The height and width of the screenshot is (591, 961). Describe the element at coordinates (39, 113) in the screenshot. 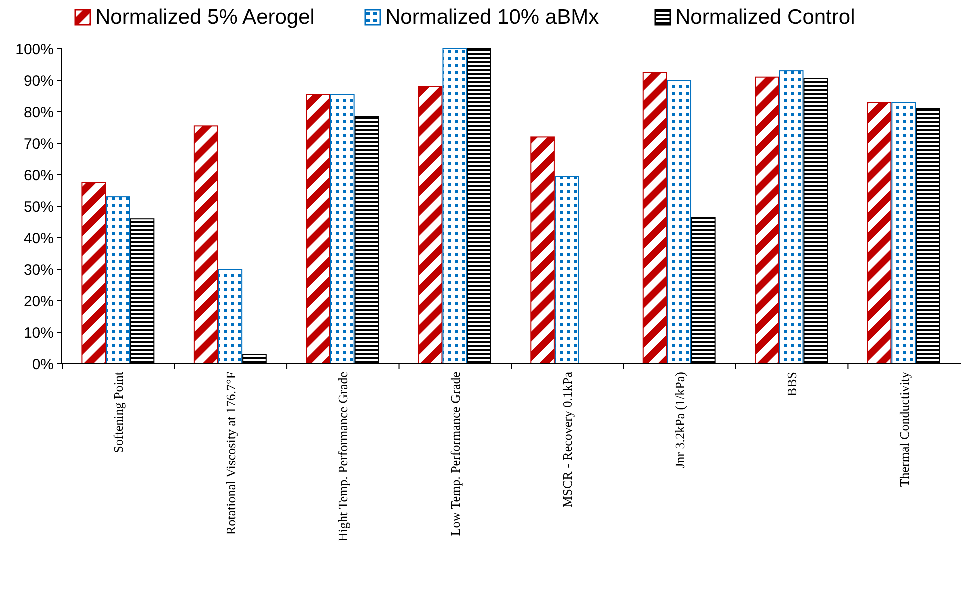

I see `y-tick-label: 80%` at that location.